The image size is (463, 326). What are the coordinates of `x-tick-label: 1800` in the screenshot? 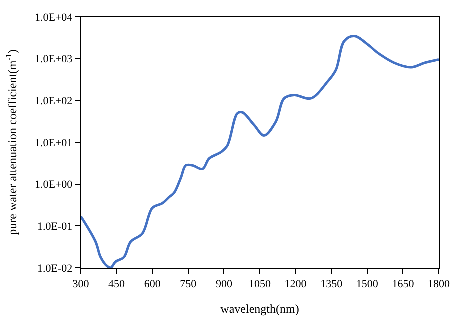 It's located at (439, 284).